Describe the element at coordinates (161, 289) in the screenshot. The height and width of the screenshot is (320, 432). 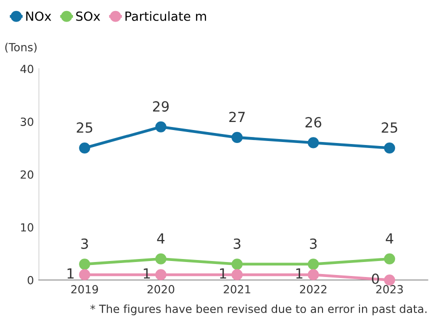
I see `x-tick-label: 2020` at that location.